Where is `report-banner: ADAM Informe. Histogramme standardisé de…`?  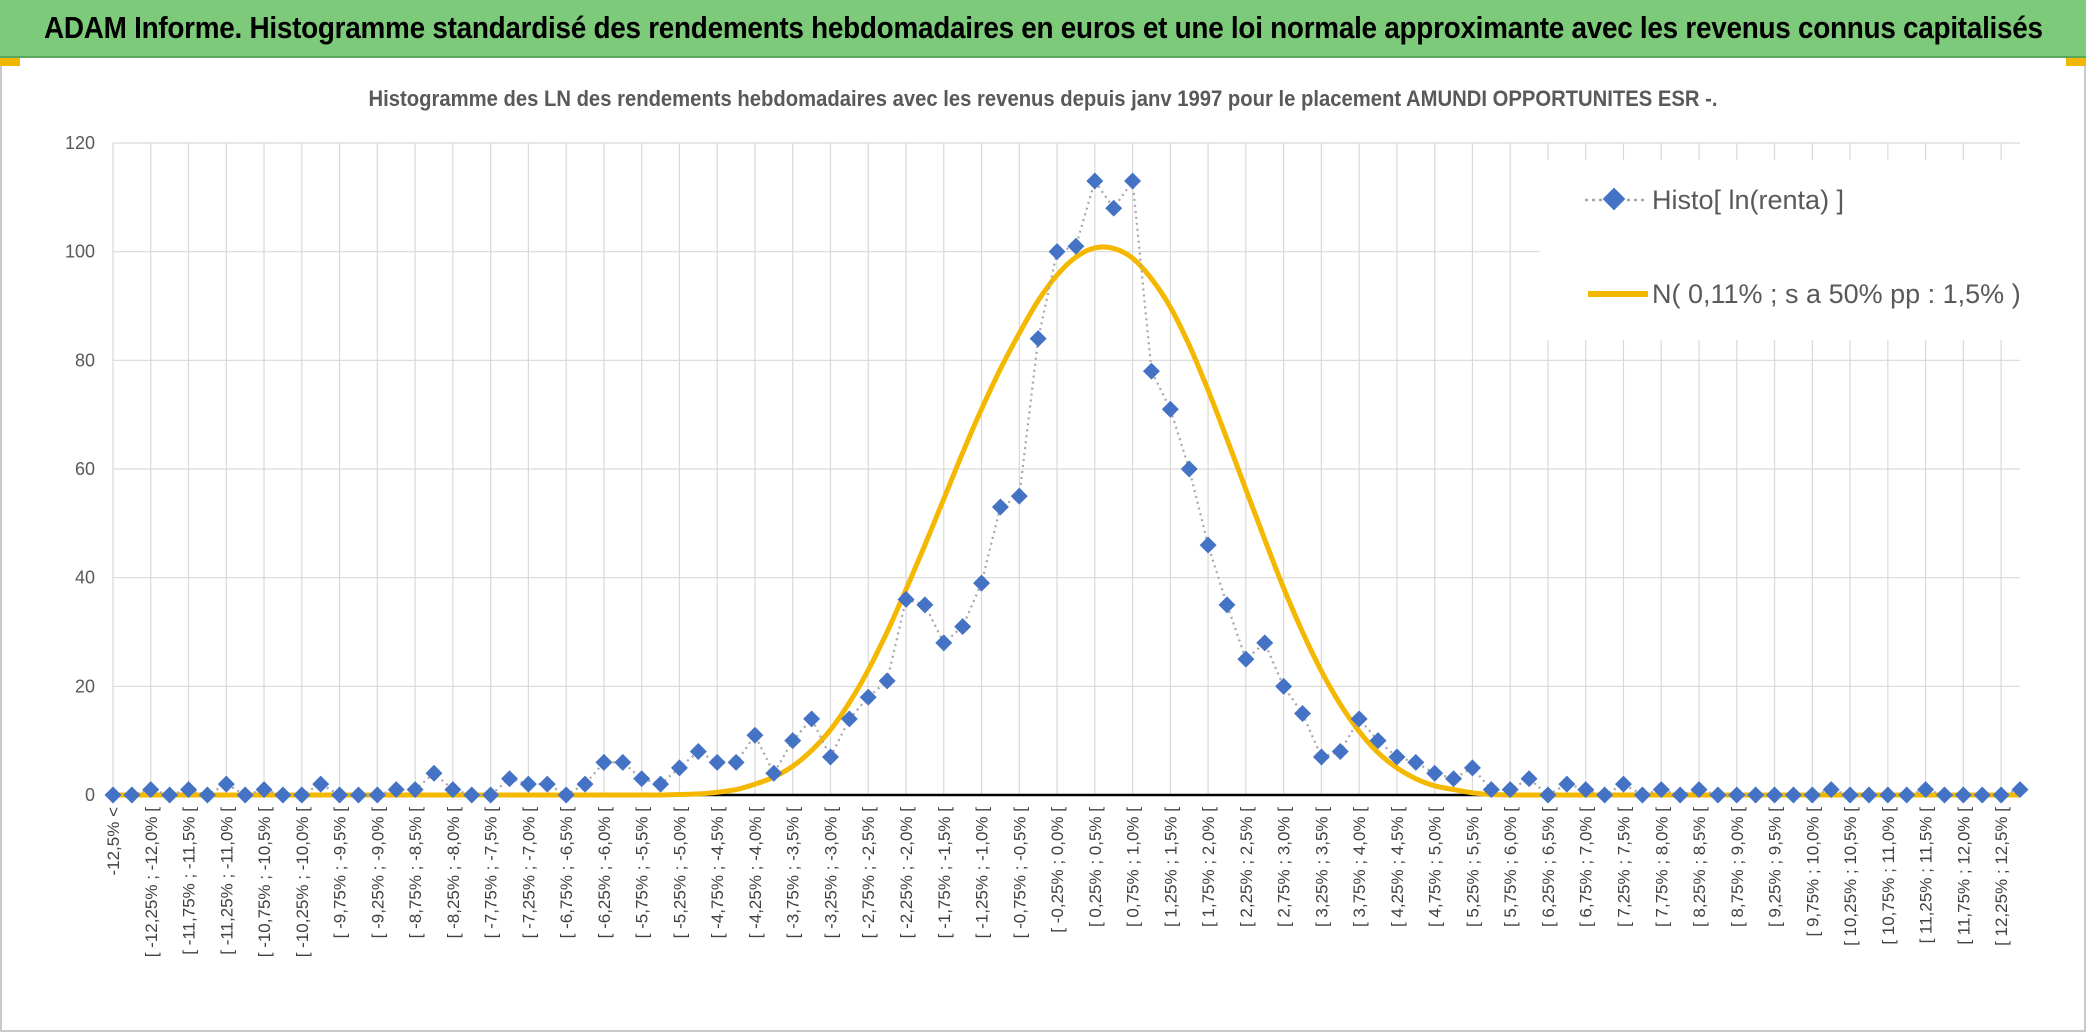
report-banner: ADAM Informe. Histogramme standardisé de… is located at coordinates (1043, 29).